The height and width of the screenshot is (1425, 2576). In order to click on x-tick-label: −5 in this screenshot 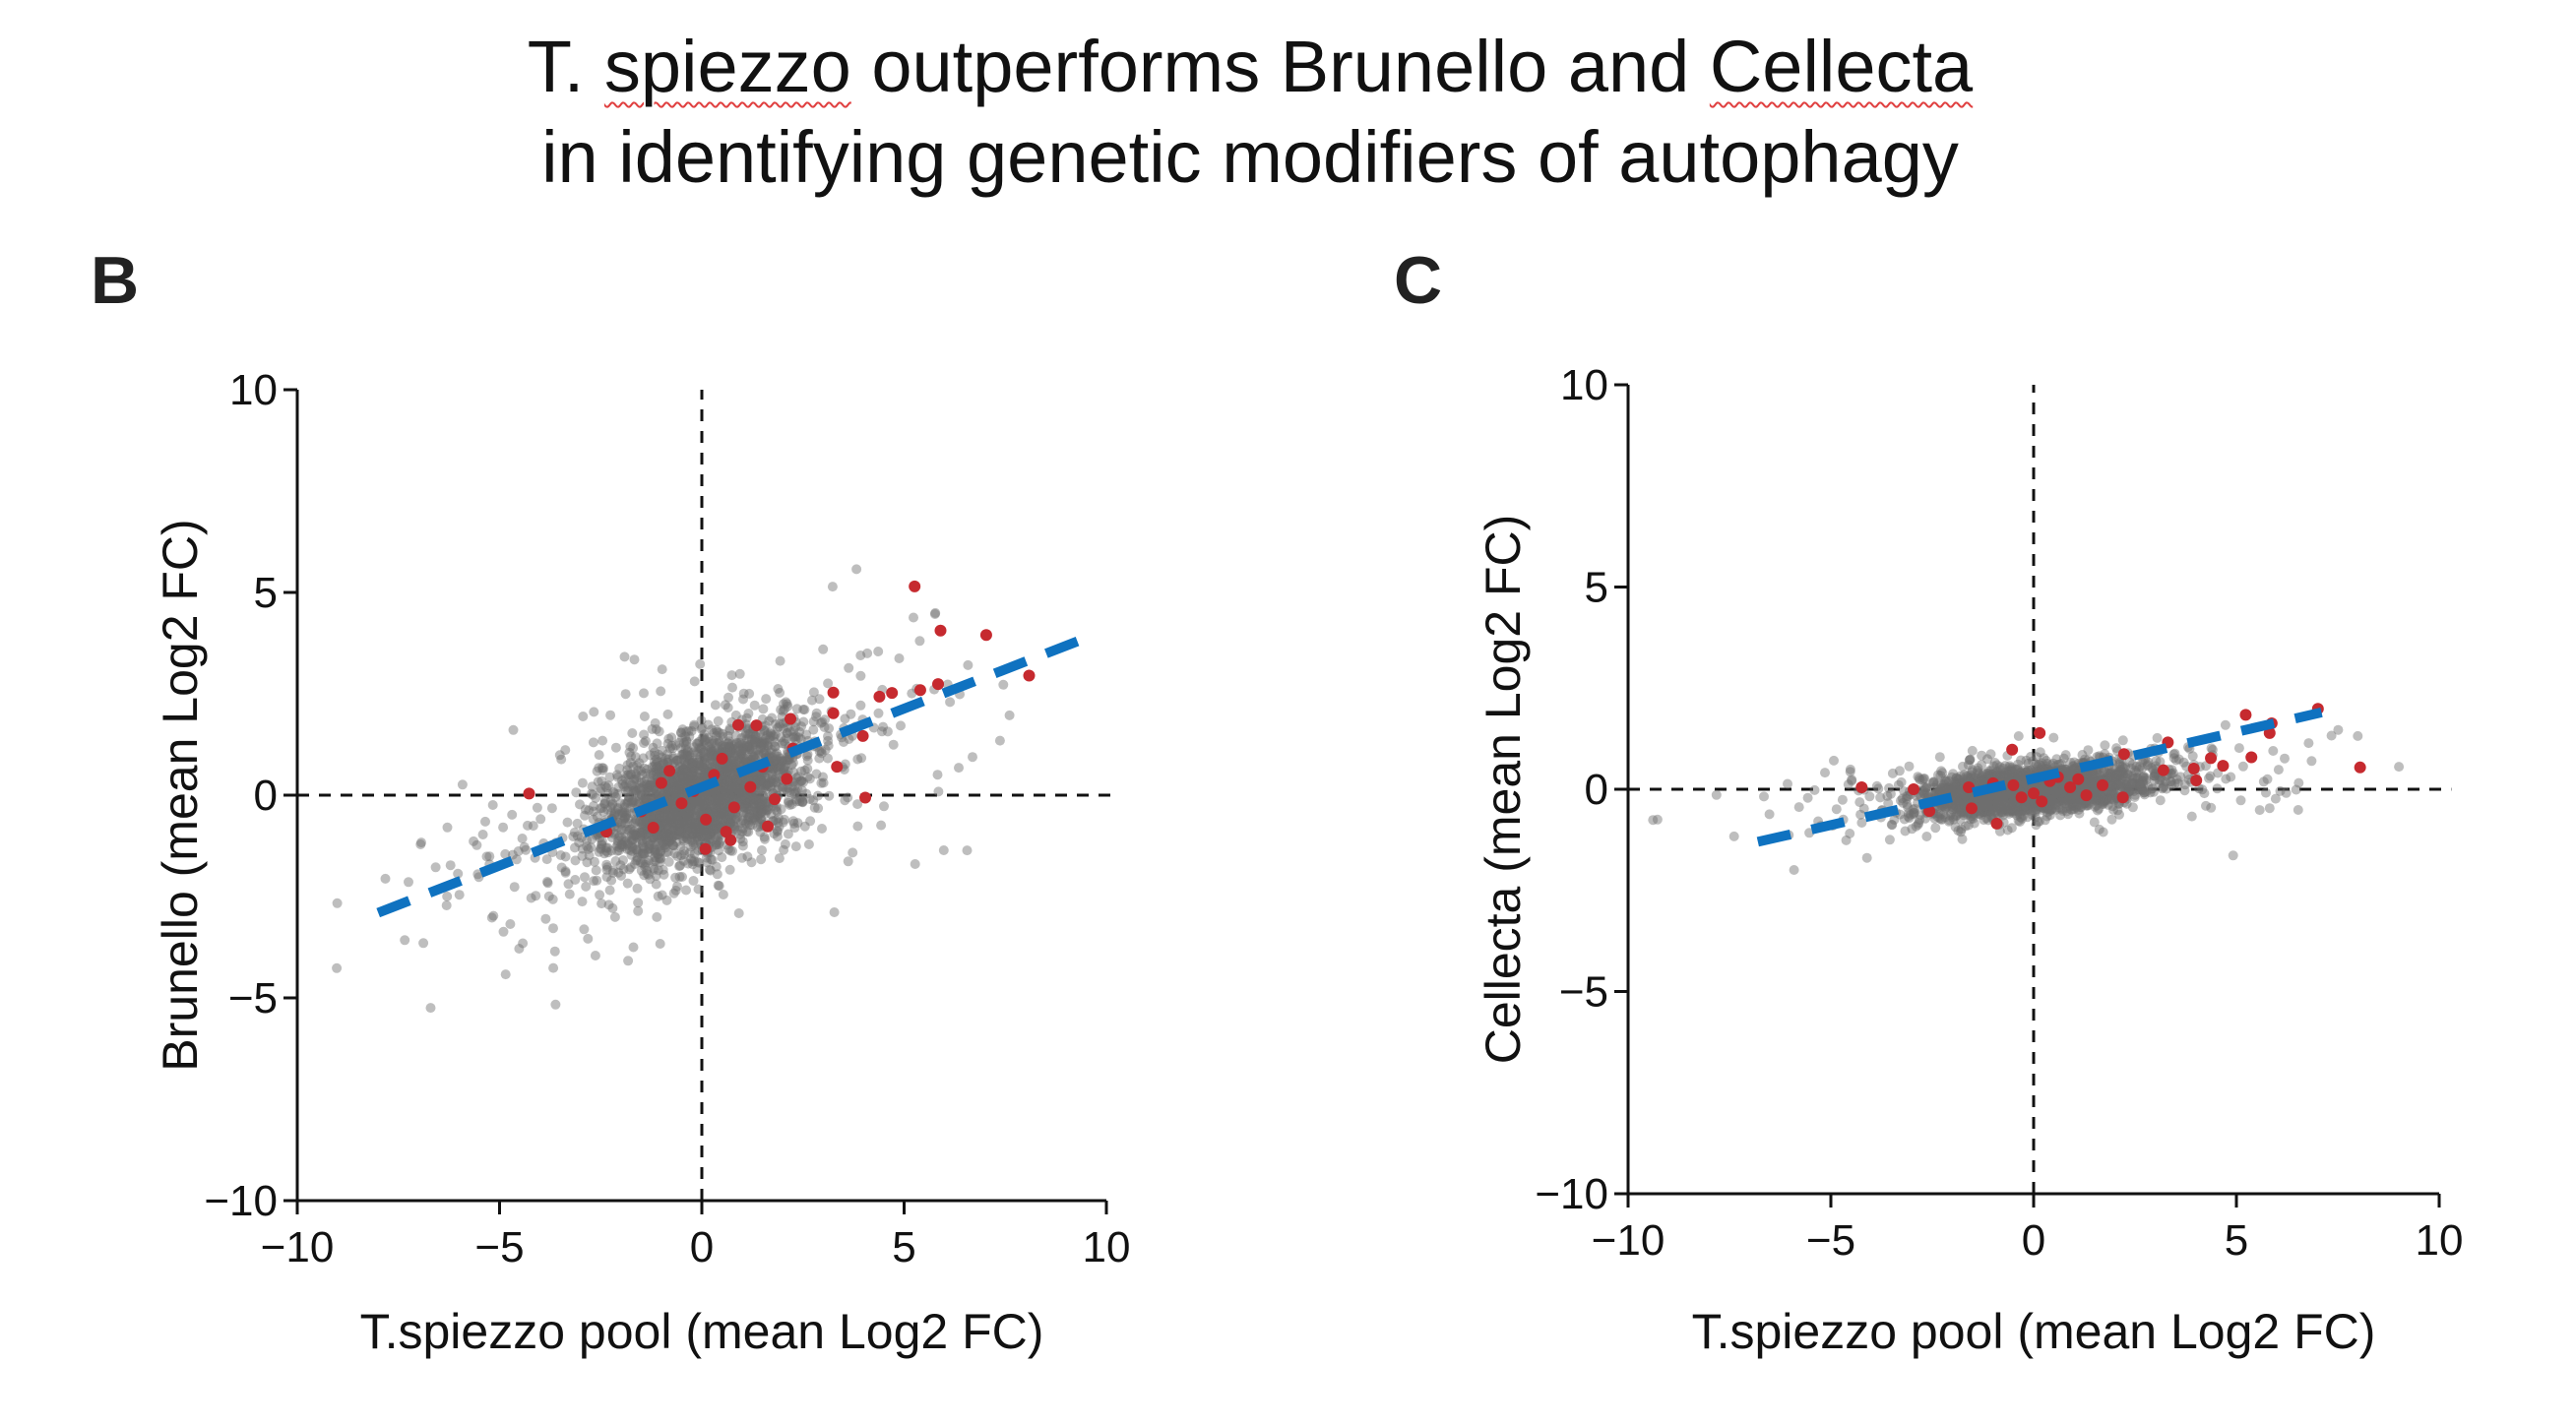, I will do `click(1831, 1240)`.